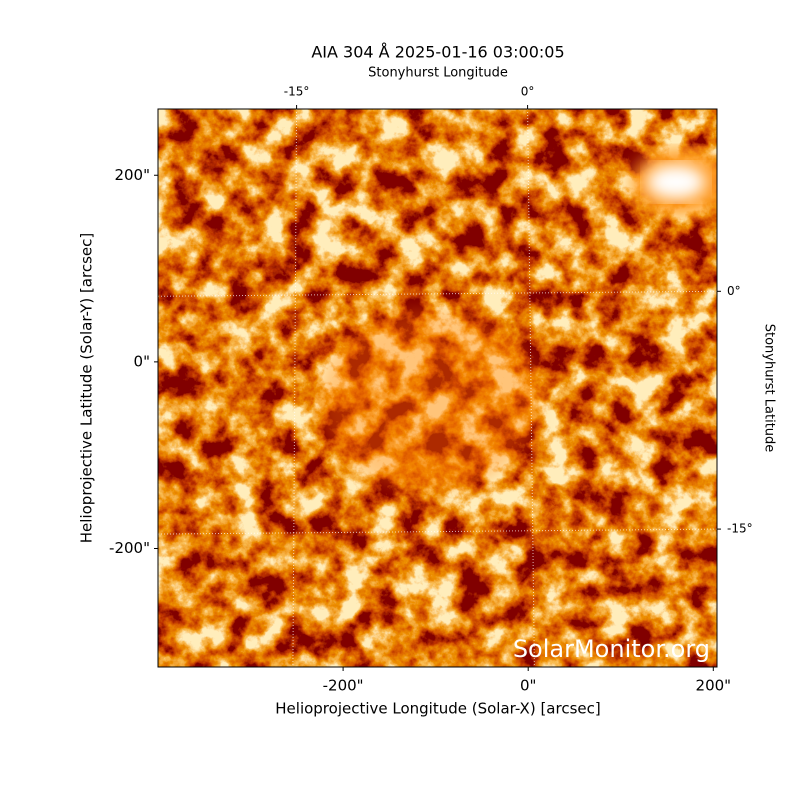 This screenshot has width=800, height=800. What do you see at coordinates (438, 73) in the screenshot?
I see `x2-axis-label: Stonyhurst Longitude` at bounding box center [438, 73].